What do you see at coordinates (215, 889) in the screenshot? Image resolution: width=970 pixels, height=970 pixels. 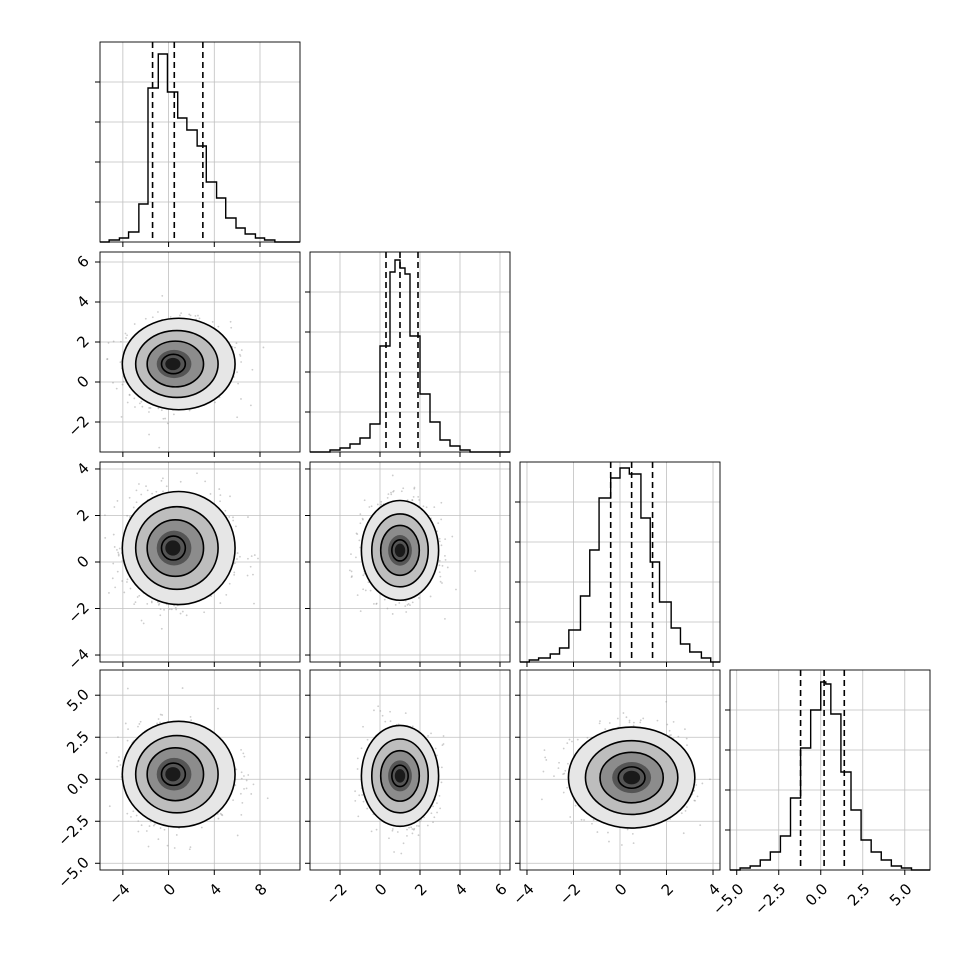 I see `x-tick-label: 4` at bounding box center [215, 889].